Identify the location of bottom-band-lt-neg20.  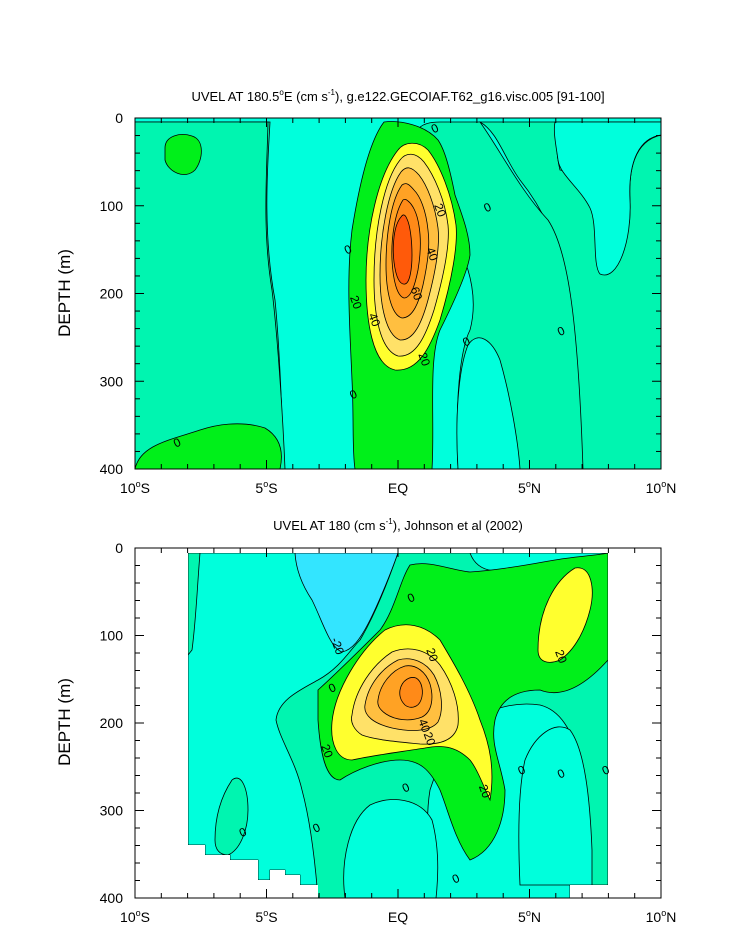
(346, 602).